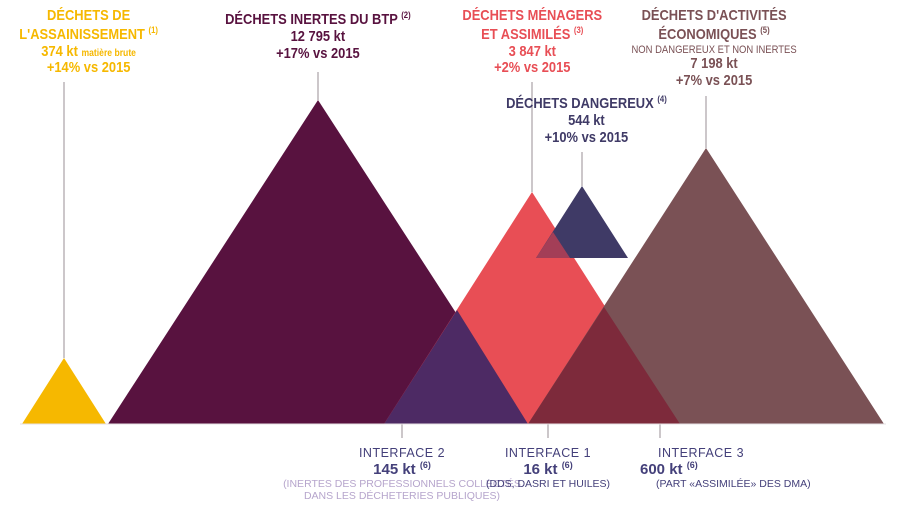 The height and width of the screenshot is (511, 899). I want to click on activites-ref: (5), so click(765, 29).